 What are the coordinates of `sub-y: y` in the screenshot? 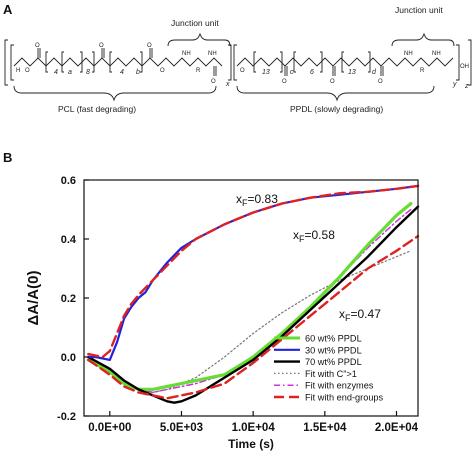 It's located at (454, 84).